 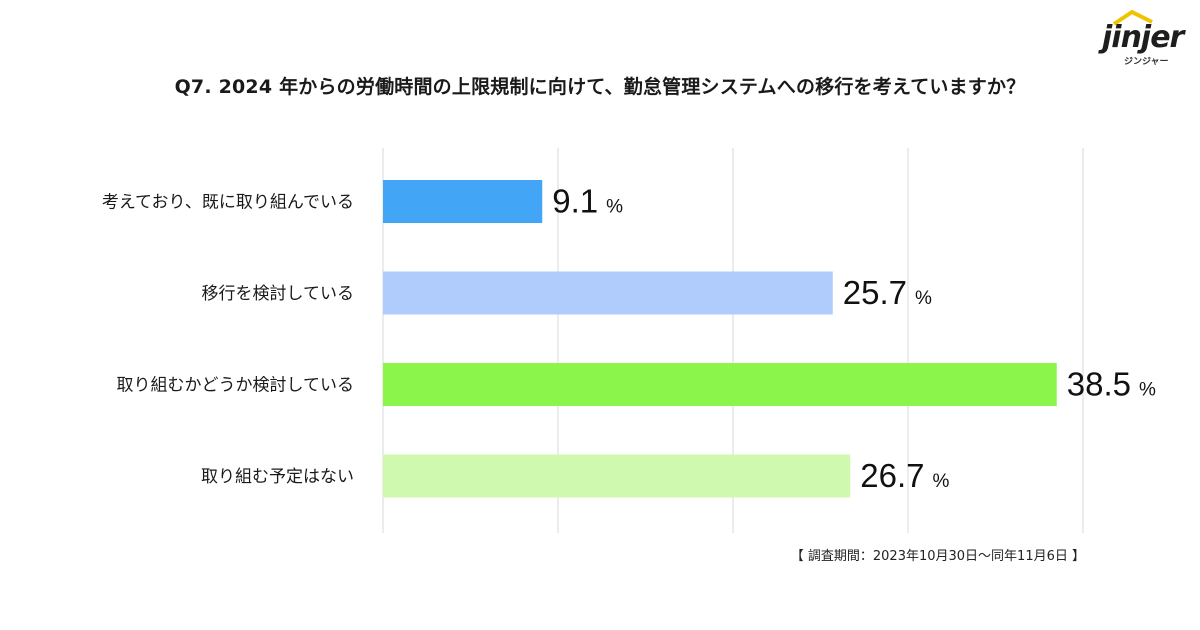 What do you see at coordinates (904, 475) in the screenshot?
I see `value-label: 26.7%` at bounding box center [904, 475].